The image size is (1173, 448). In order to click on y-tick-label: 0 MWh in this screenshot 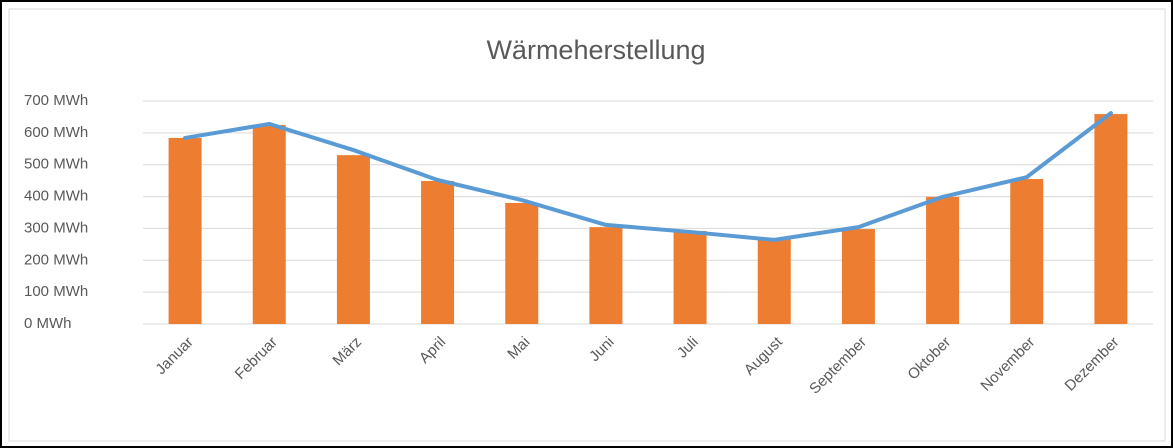, I will do `click(48, 323)`.